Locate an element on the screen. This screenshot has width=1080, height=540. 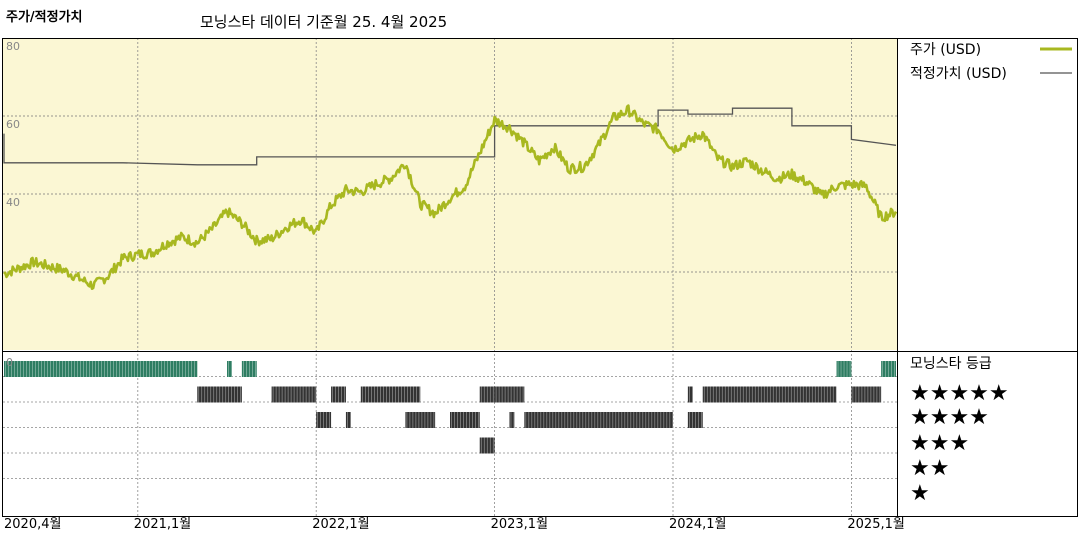
rating-4-stars: ★★★★ is located at coordinates (949, 417).